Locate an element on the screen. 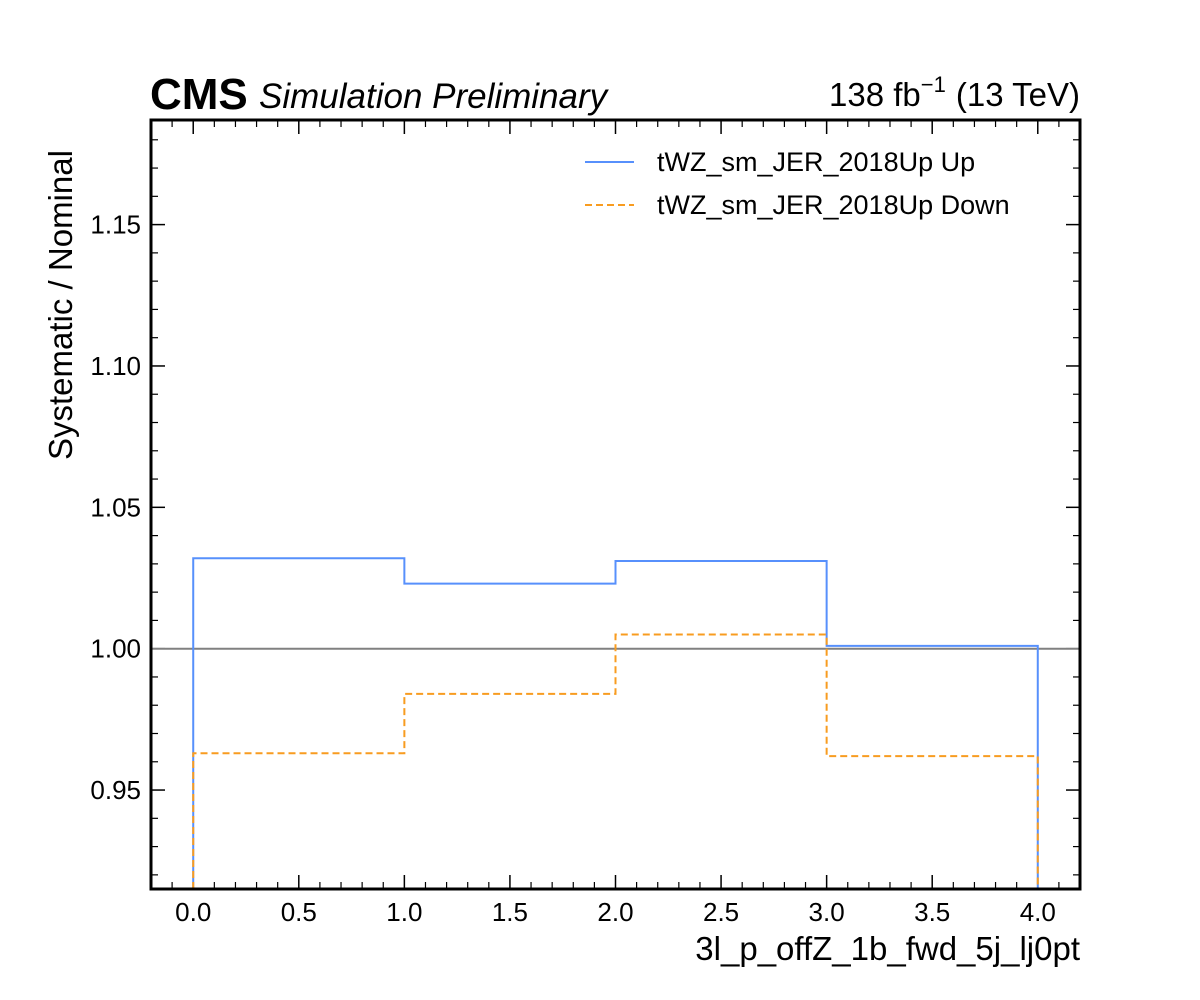 This screenshot has width=1200, height=1000. x-tick-label: 0.0 is located at coordinates (193, 912).